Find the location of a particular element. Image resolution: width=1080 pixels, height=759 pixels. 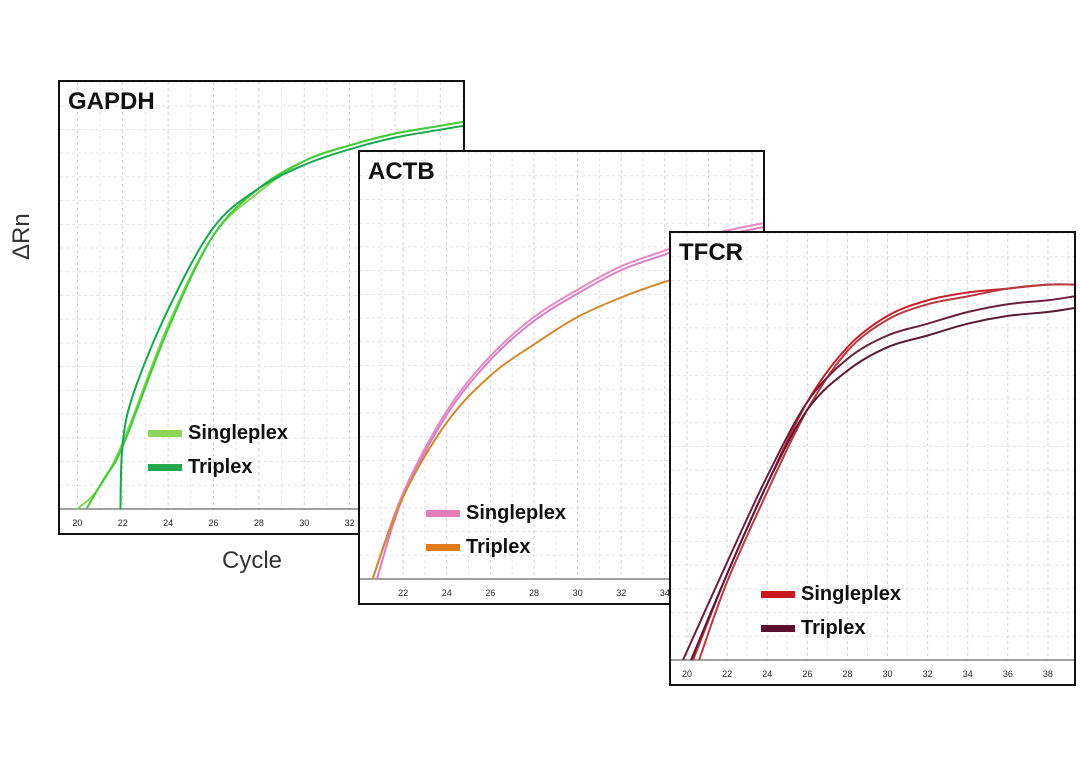

gapdh-chart-title: GAPDH is located at coordinates (111, 101).